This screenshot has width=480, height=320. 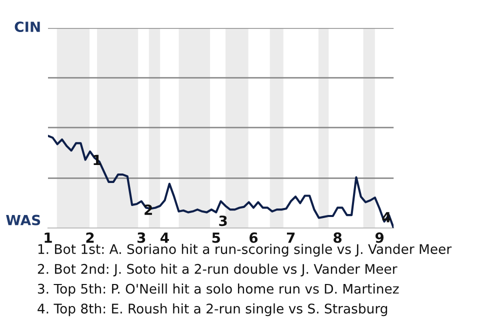 What do you see at coordinates (223, 221) in the screenshot?
I see `annotation: 3` at bounding box center [223, 221].